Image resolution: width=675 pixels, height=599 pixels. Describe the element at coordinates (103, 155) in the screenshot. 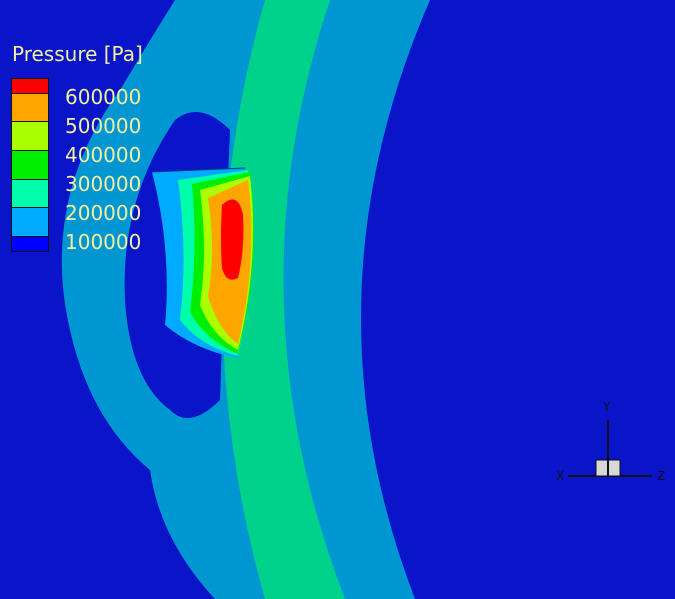

I see `legend-label: 400000` at that location.